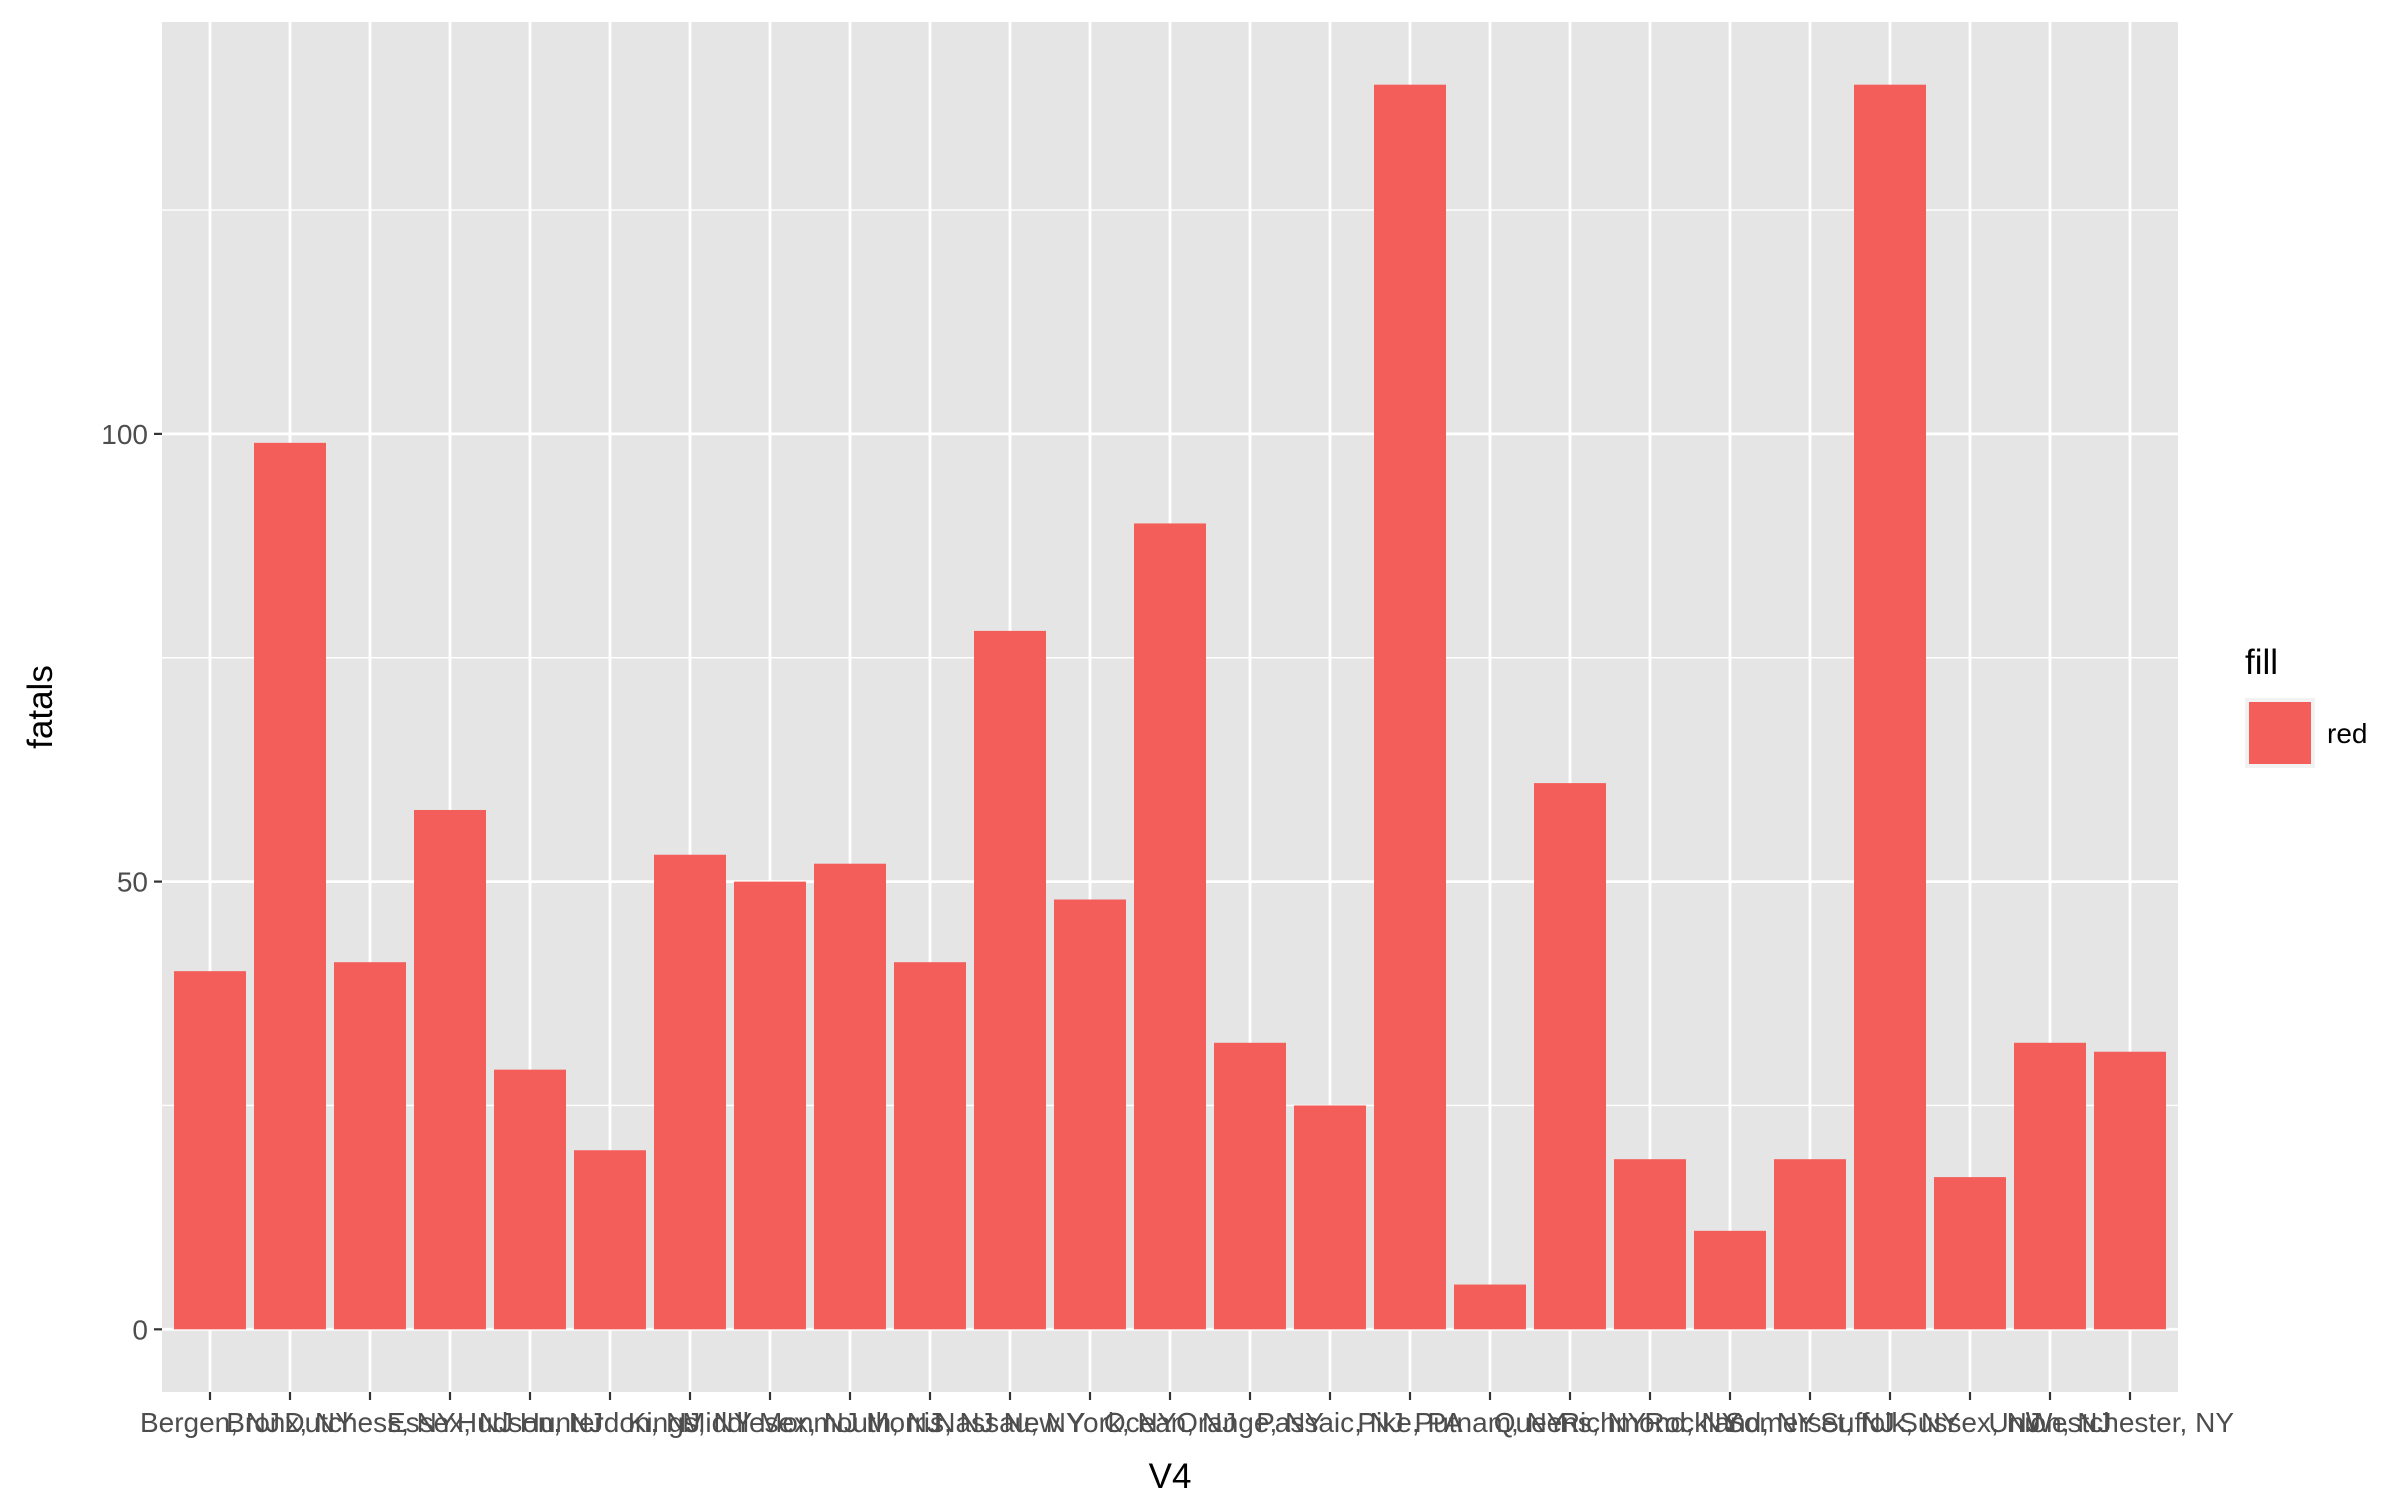 Image resolution: width=2400 pixels, height=1500 pixels. I want to click on bar-hunterdon-nj, so click(610, 1240).